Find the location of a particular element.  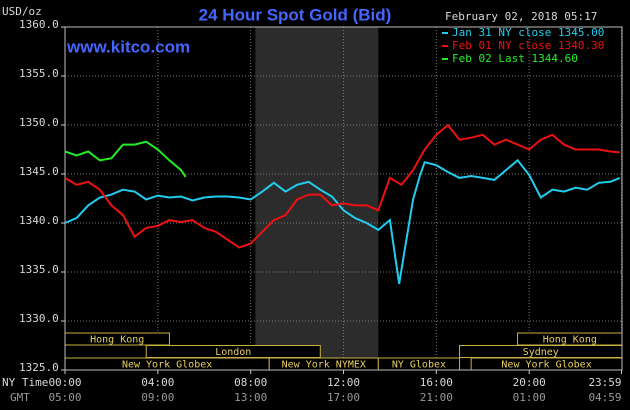

x-tick-label: 16:00 is located at coordinates (436, 382).